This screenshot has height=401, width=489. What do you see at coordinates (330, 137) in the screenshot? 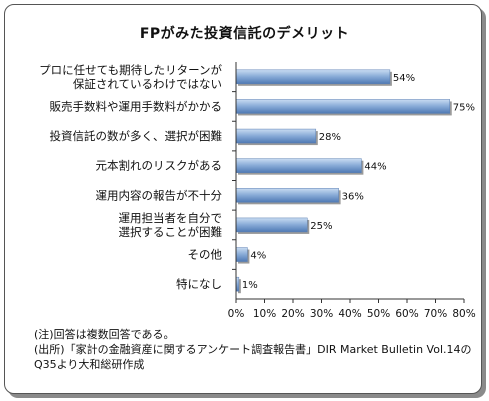
I see `data-label: 28%` at bounding box center [330, 137].